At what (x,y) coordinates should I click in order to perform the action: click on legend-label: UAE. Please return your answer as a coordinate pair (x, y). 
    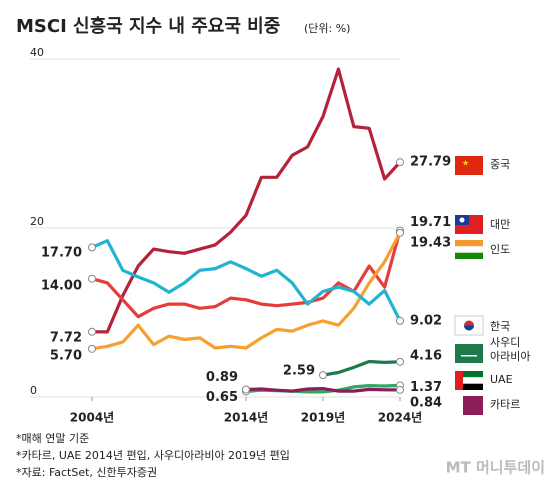
    Looking at the image, I should click on (501, 379).